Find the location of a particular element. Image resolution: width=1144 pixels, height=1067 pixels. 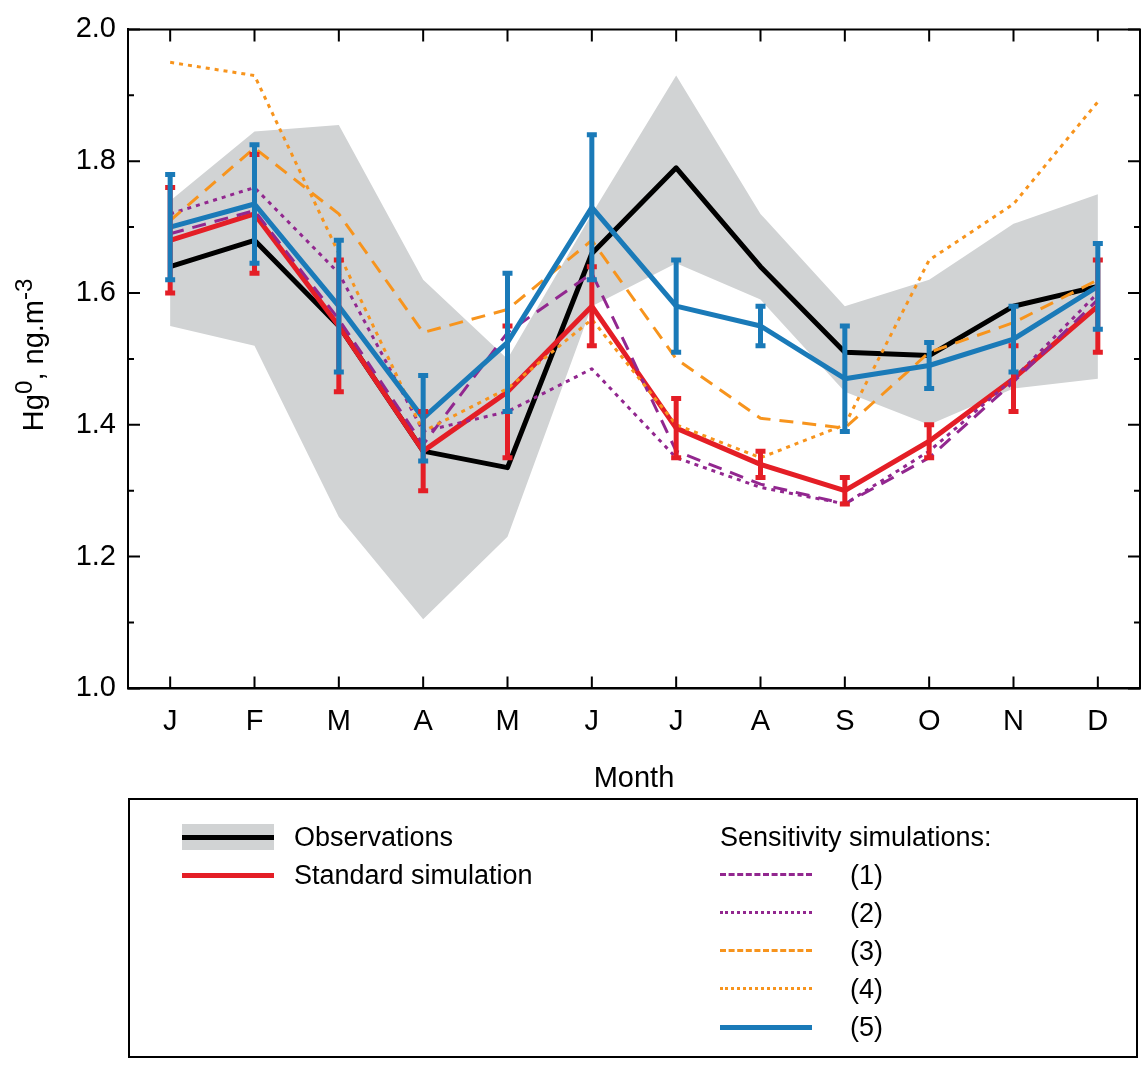

y-tick-label: 1.2 is located at coordinates (95, 554).